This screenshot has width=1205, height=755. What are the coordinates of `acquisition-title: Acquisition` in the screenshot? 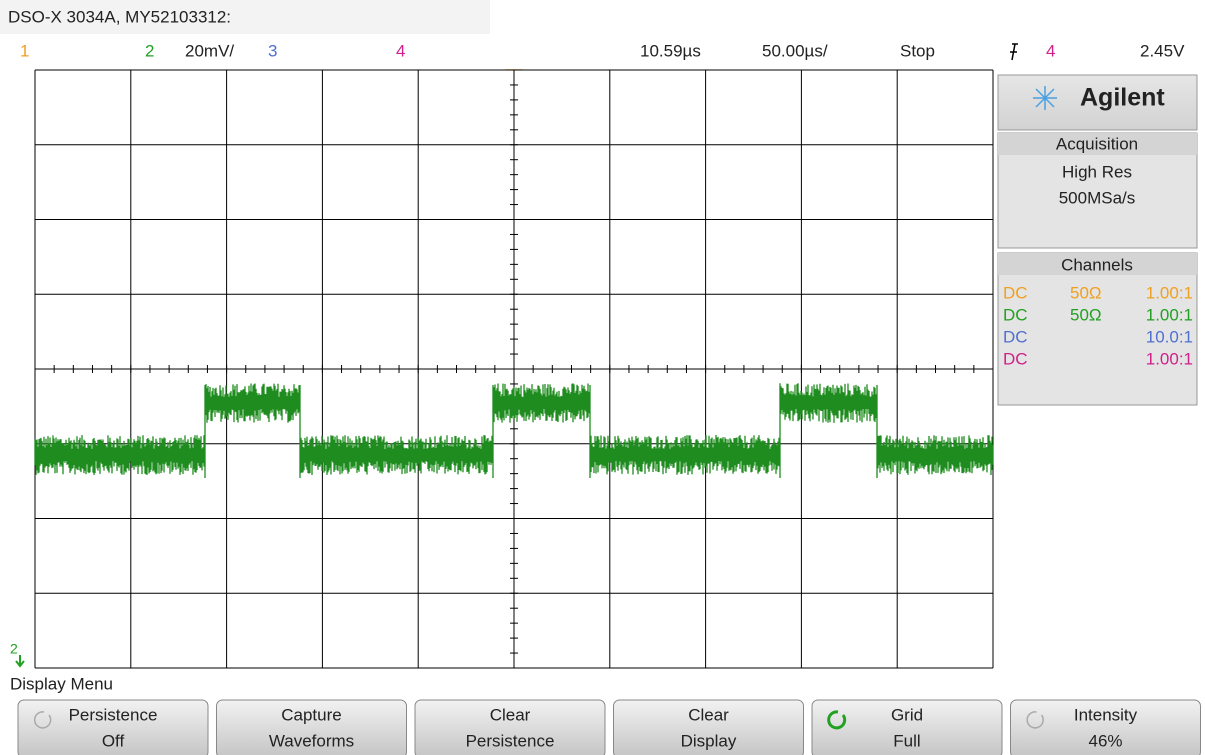 It's located at (1097, 143).